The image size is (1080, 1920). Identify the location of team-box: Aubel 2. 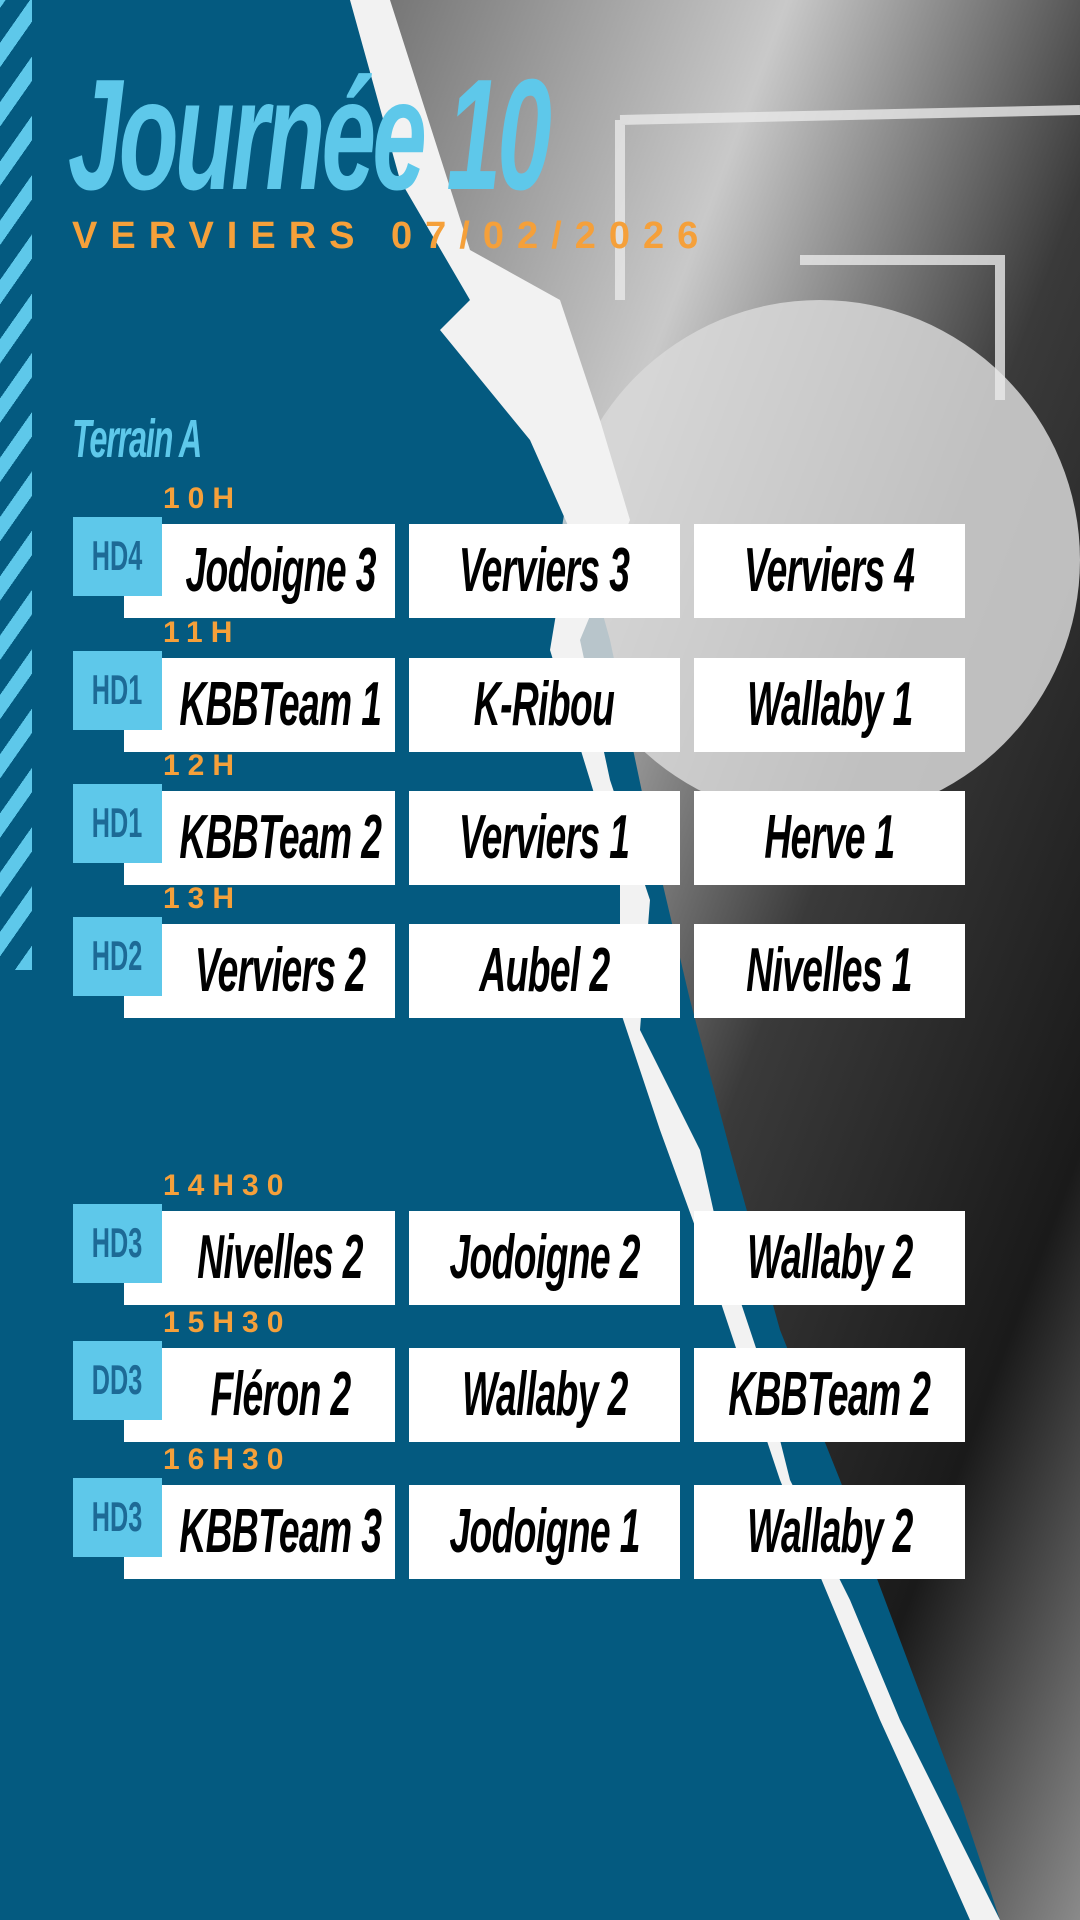
(544, 971).